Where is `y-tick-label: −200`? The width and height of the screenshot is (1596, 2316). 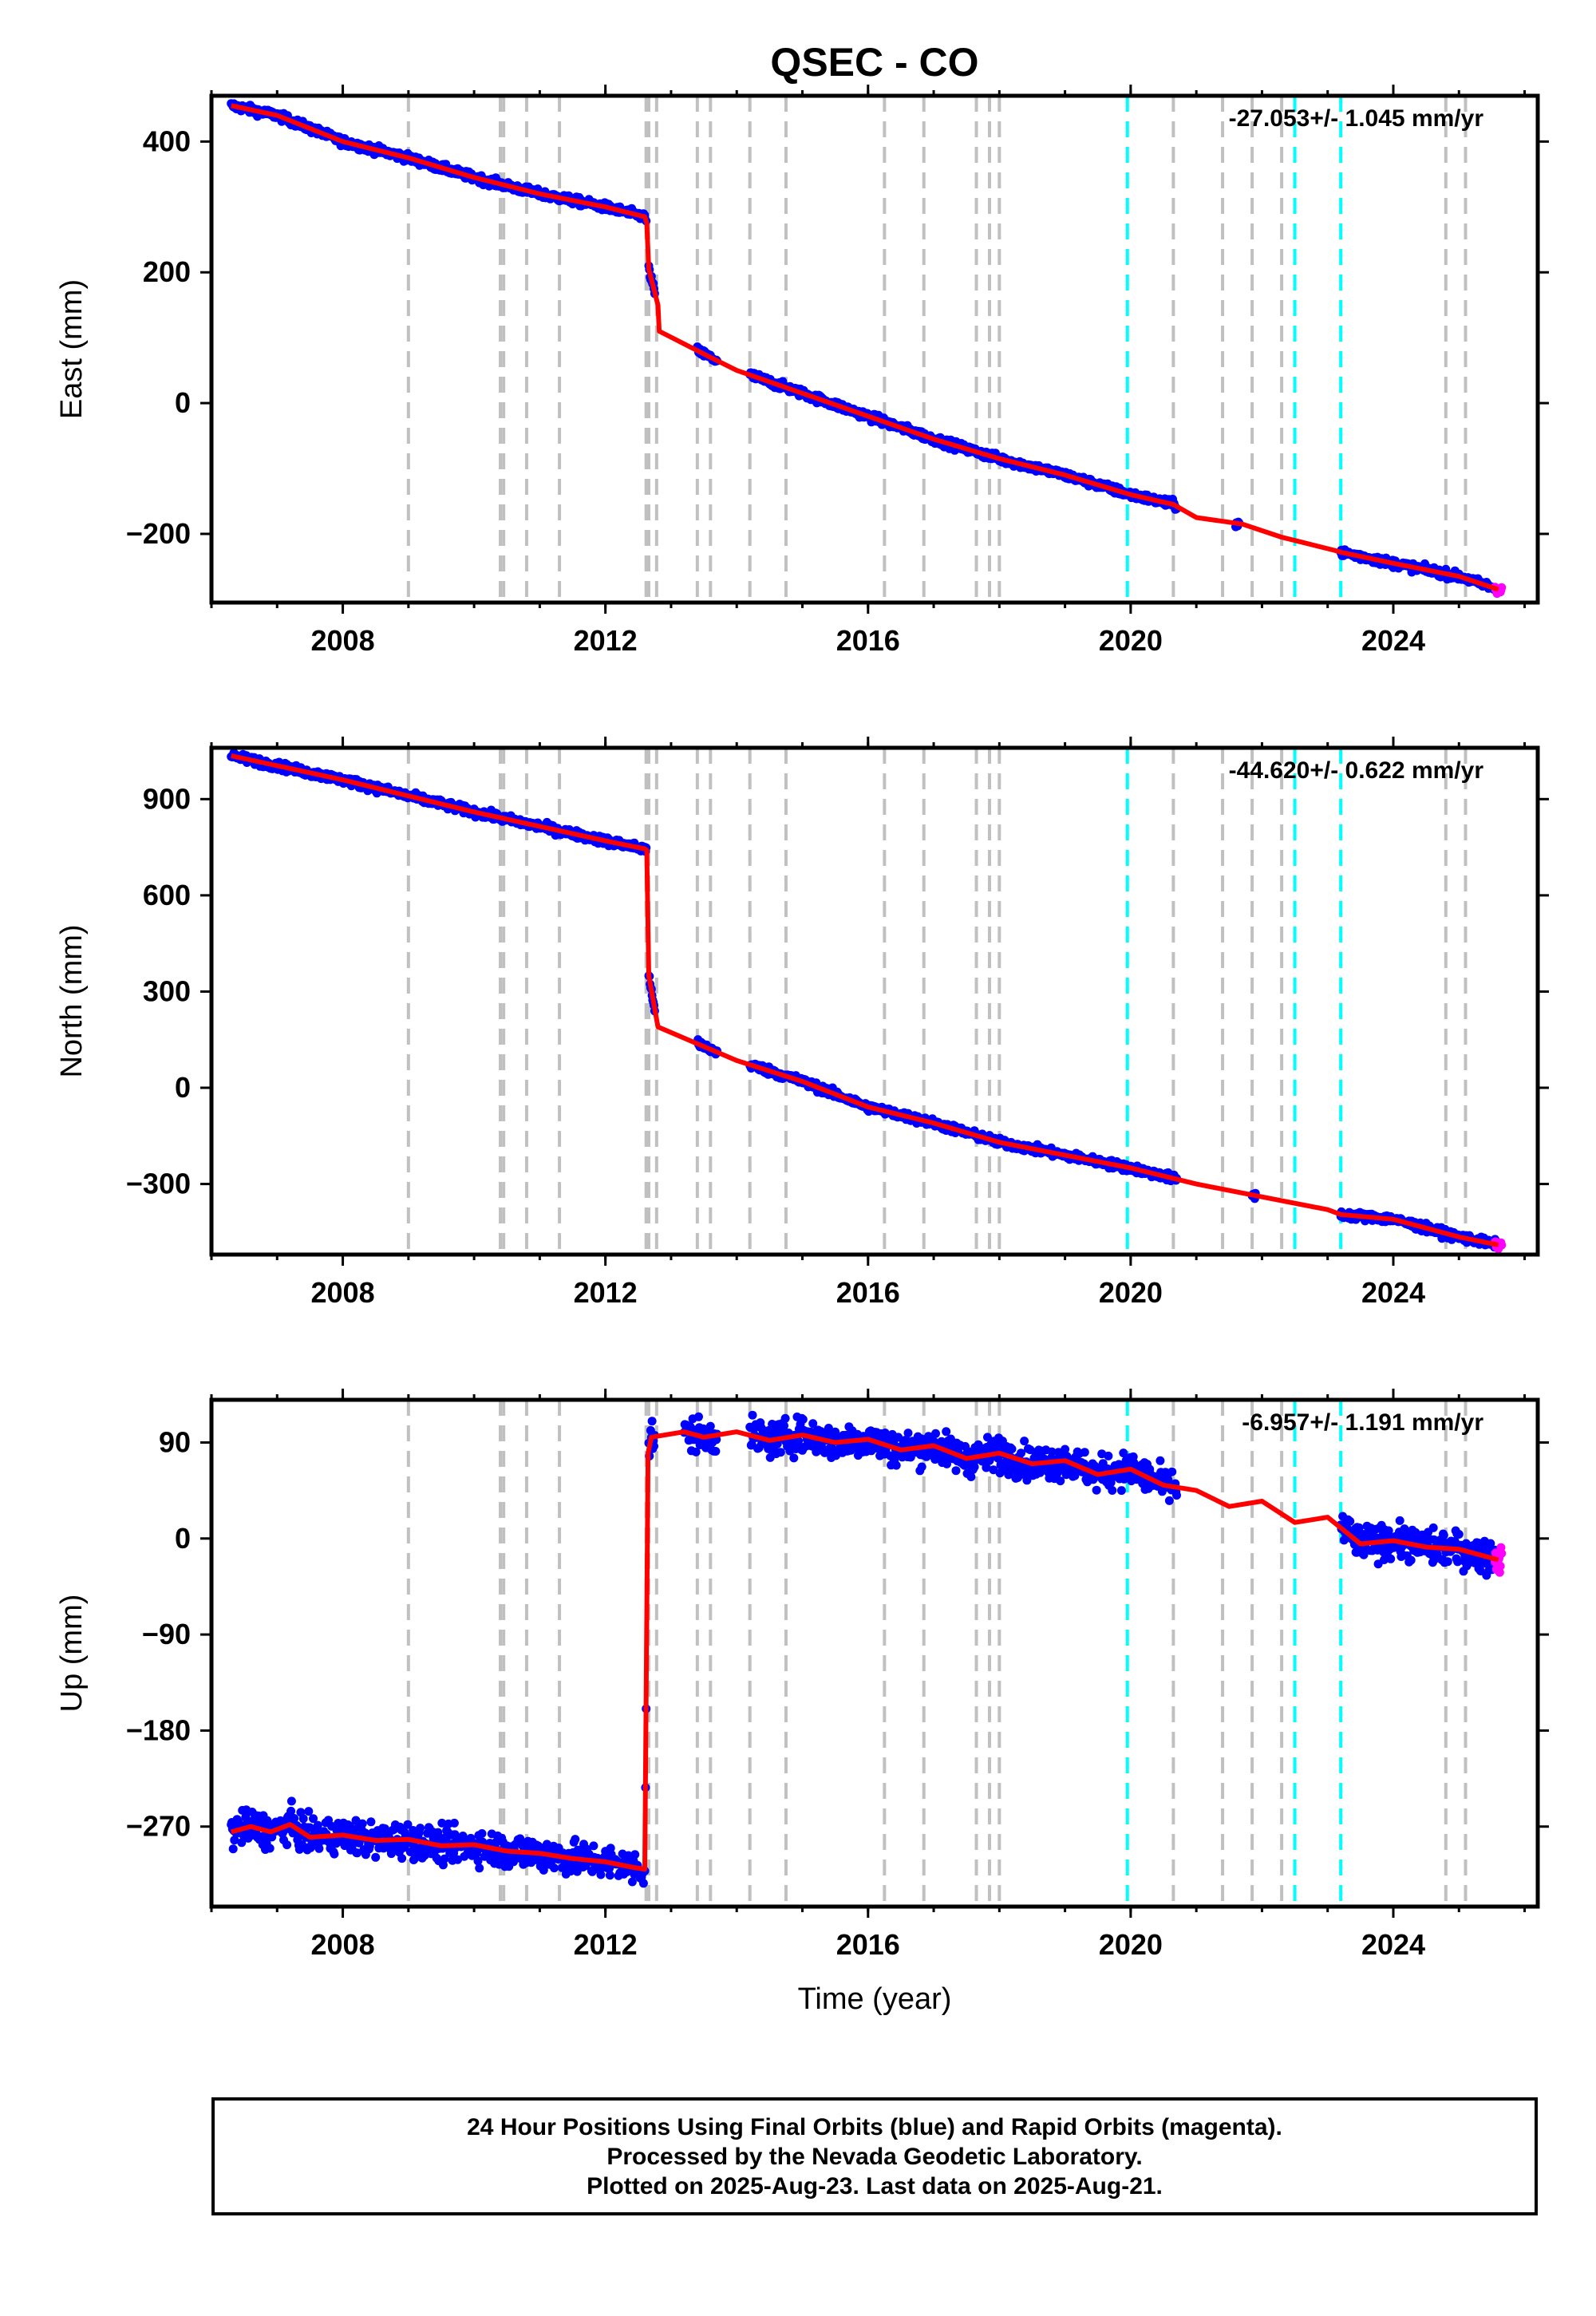
y-tick-label: −200 is located at coordinates (158, 533).